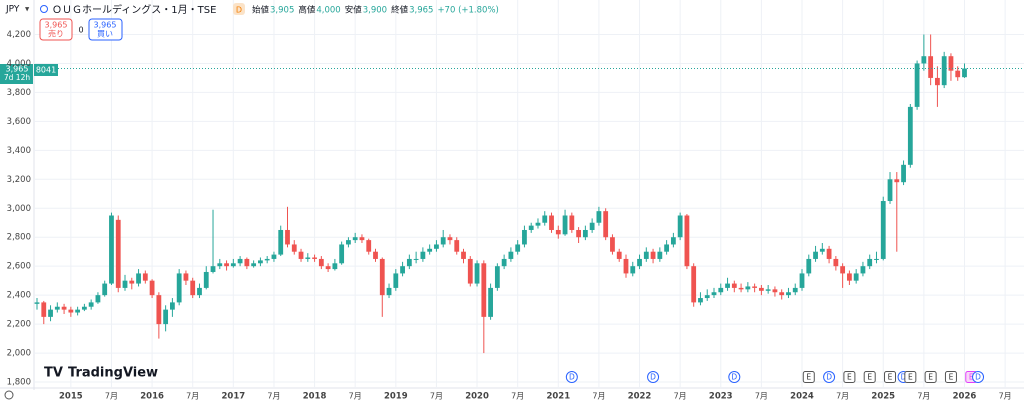 Image resolution: width=1024 pixels, height=403 pixels. I want to click on readout-value: 3,900, so click(375, 11).